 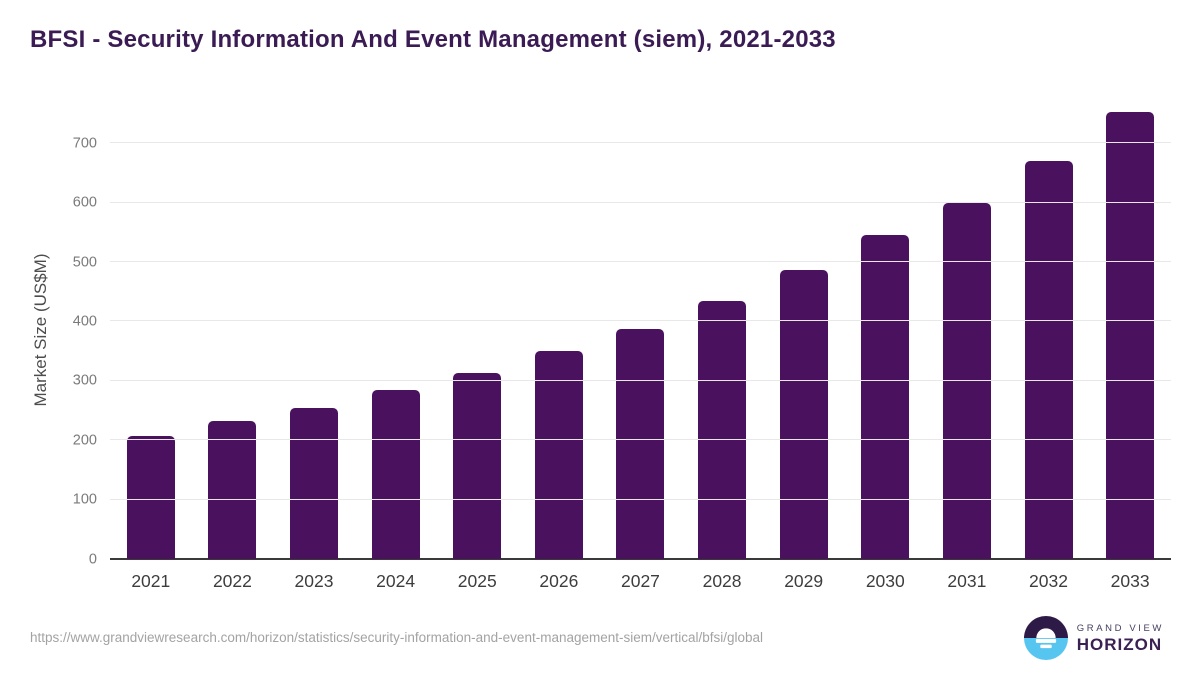 What do you see at coordinates (640, 559) in the screenshot?
I see `x-axis-line` at bounding box center [640, 559].